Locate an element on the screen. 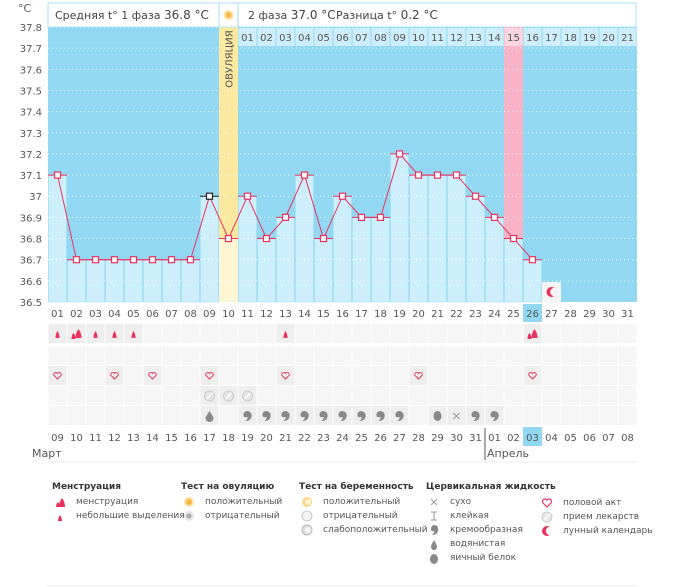  post-ovulation-day-label: 01 is located at coordinates (247, 38).